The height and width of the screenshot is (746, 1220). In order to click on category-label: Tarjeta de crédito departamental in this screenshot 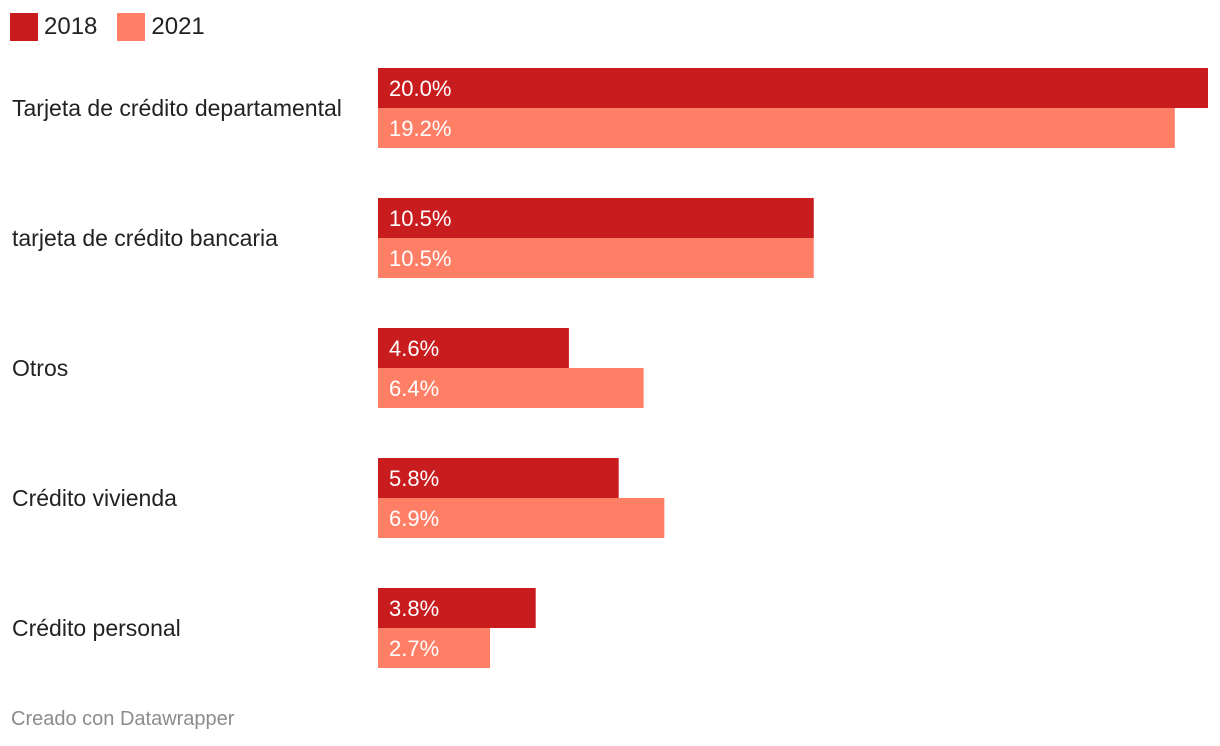, I will do `click(177, 108)`.